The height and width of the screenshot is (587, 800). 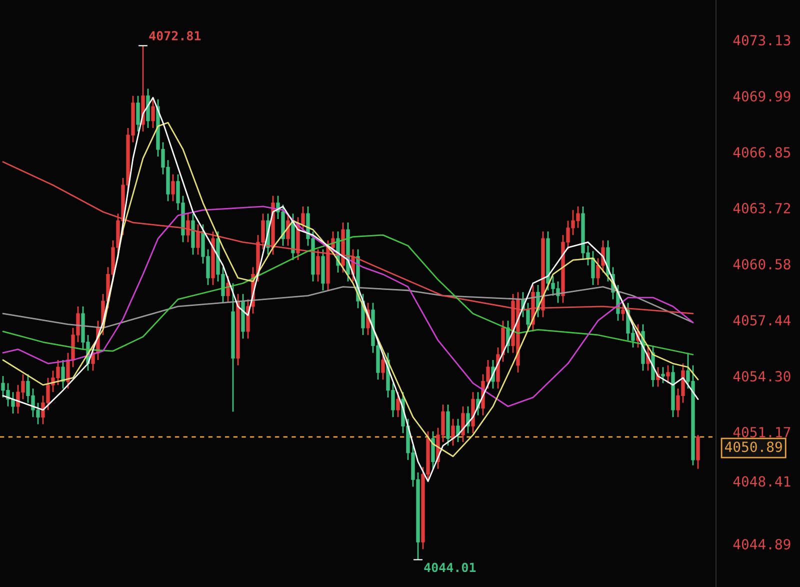 What do you see at coordinates (761, 40) in the screenshot?
I see `y-tick-label: 4073.13` at bounding box center [761, 40].